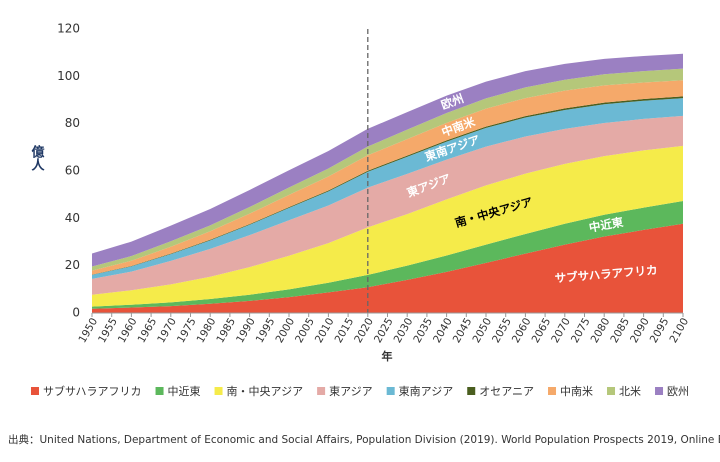 This screenshot has width=720, height=462. Describe the element at coordinates (184, 391) in the screenshot. I see `legend-label: 中近東` at that location.